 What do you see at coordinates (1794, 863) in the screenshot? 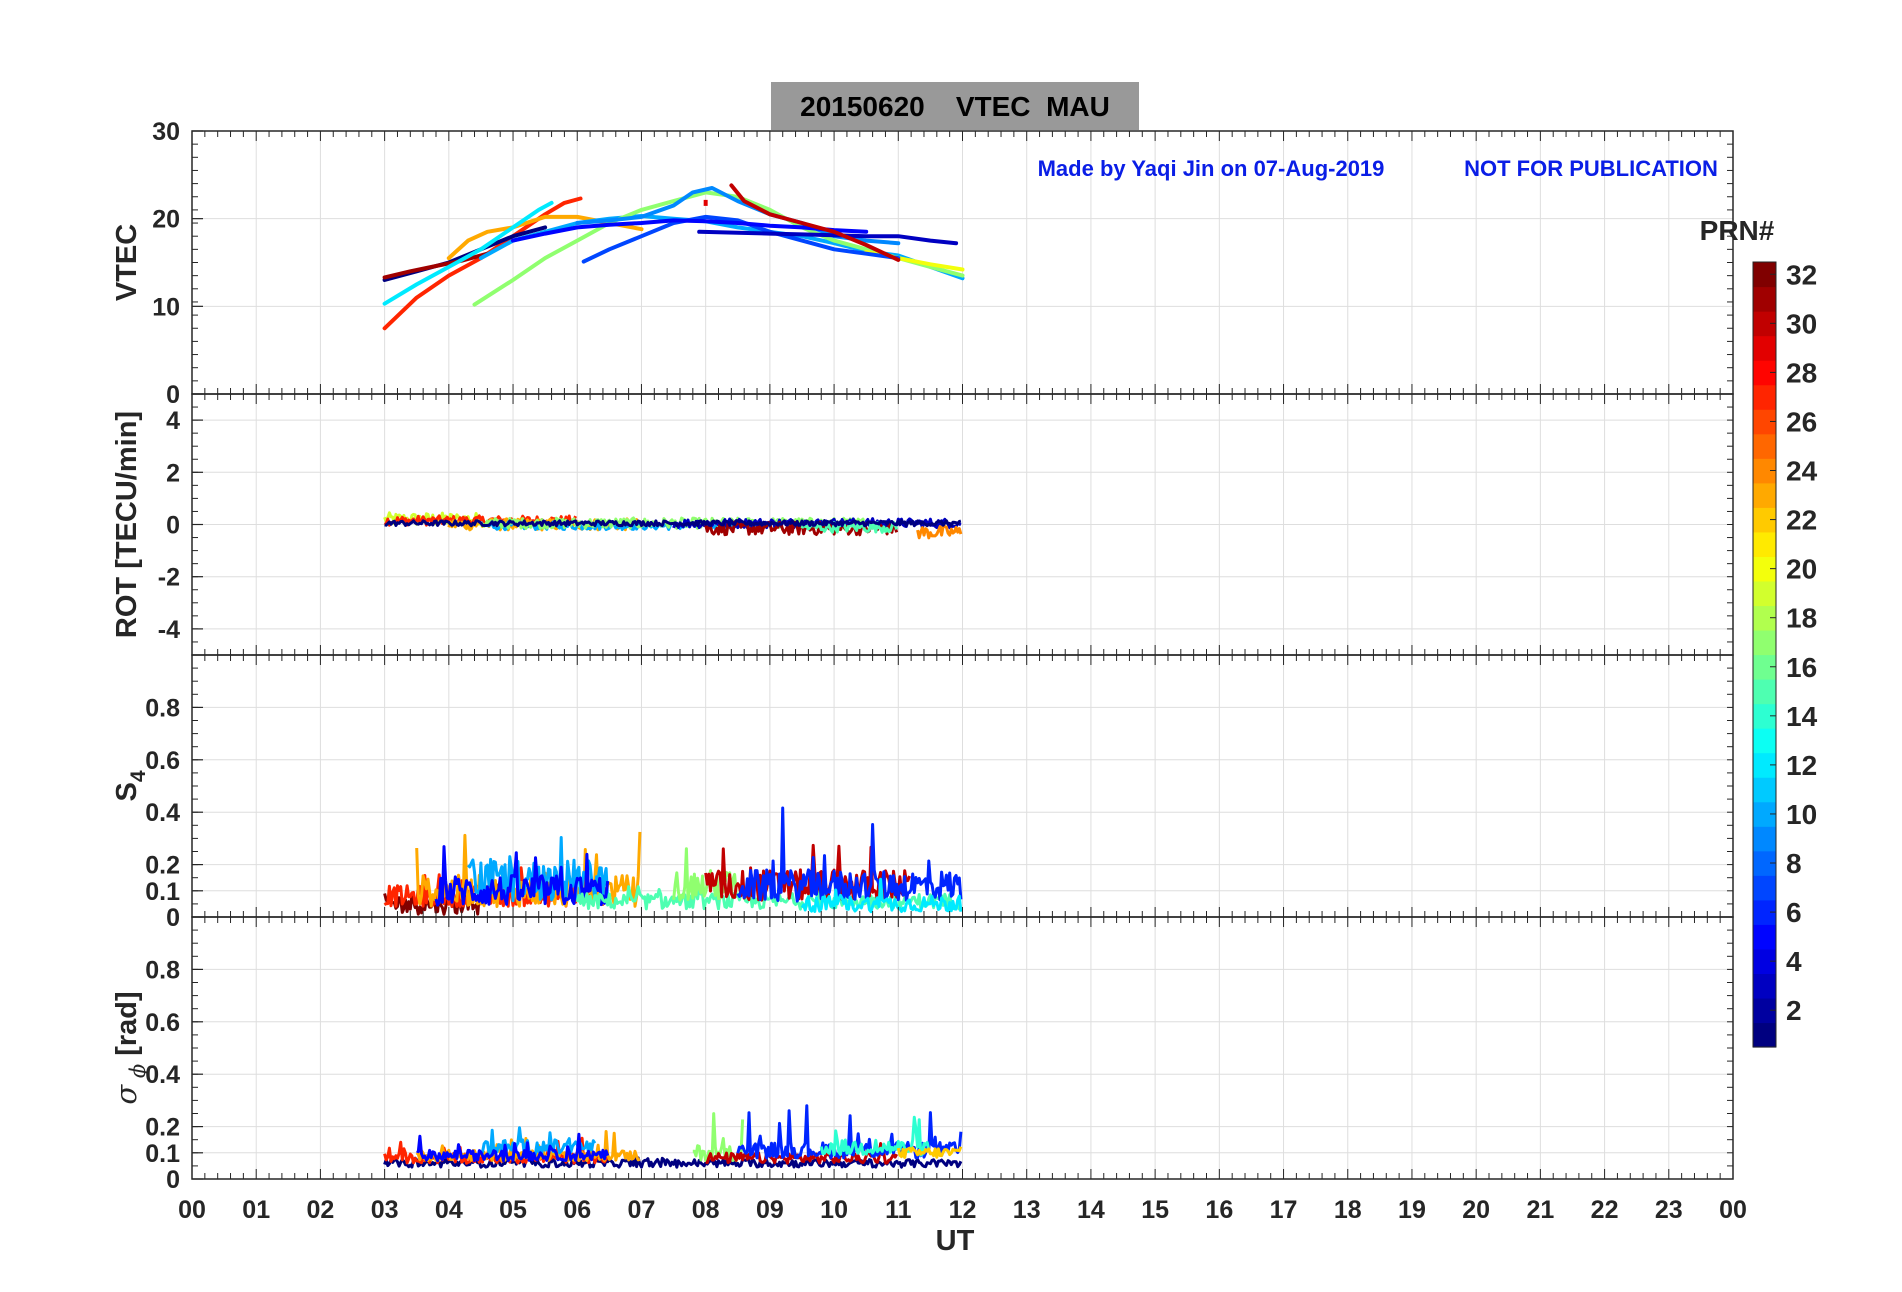
I see `colorbar-tick-label: 8` at bounding box center [1794, 863].